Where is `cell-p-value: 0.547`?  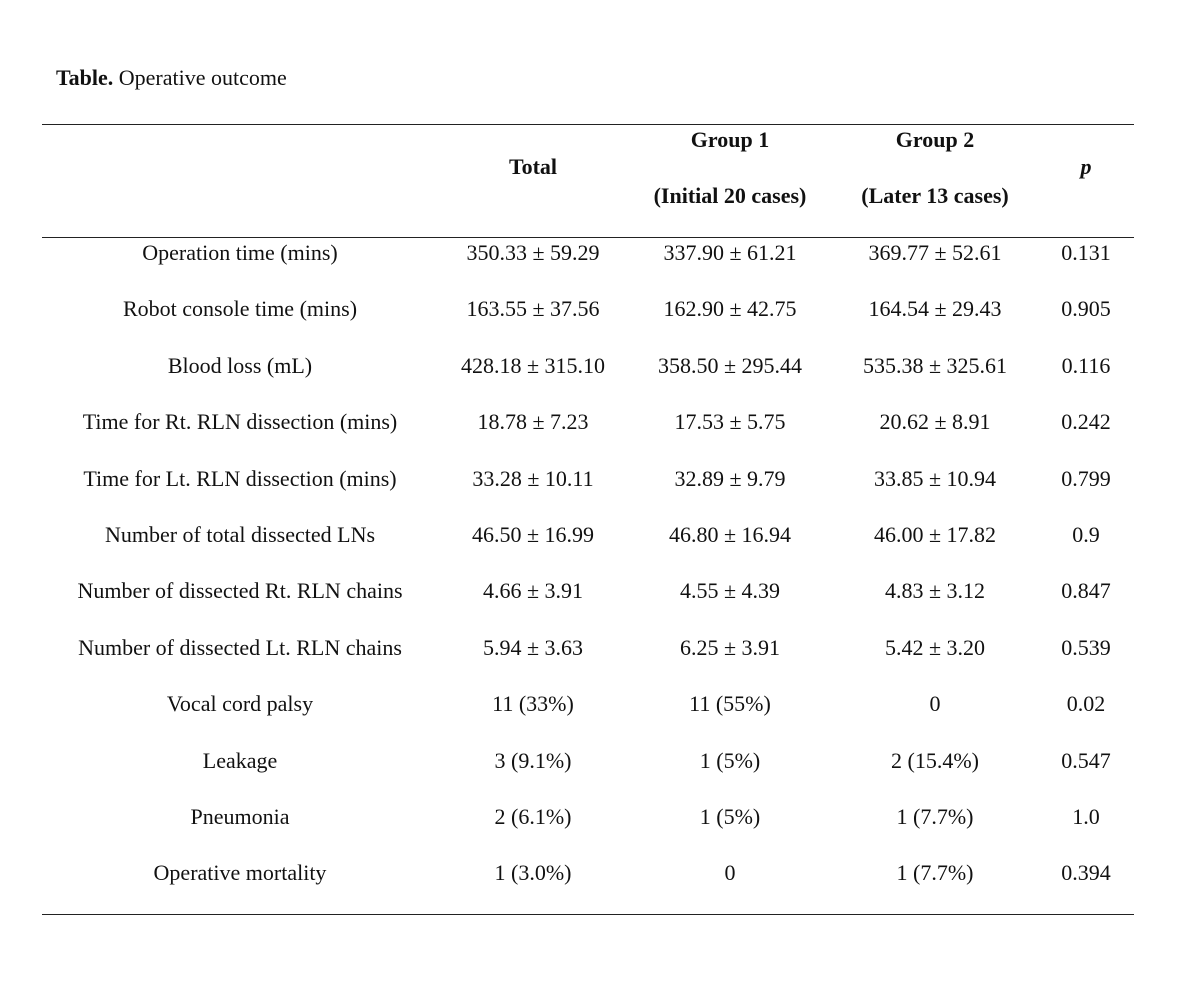 cell-p-value: 0.547 is located at coordinates (1086, 760).